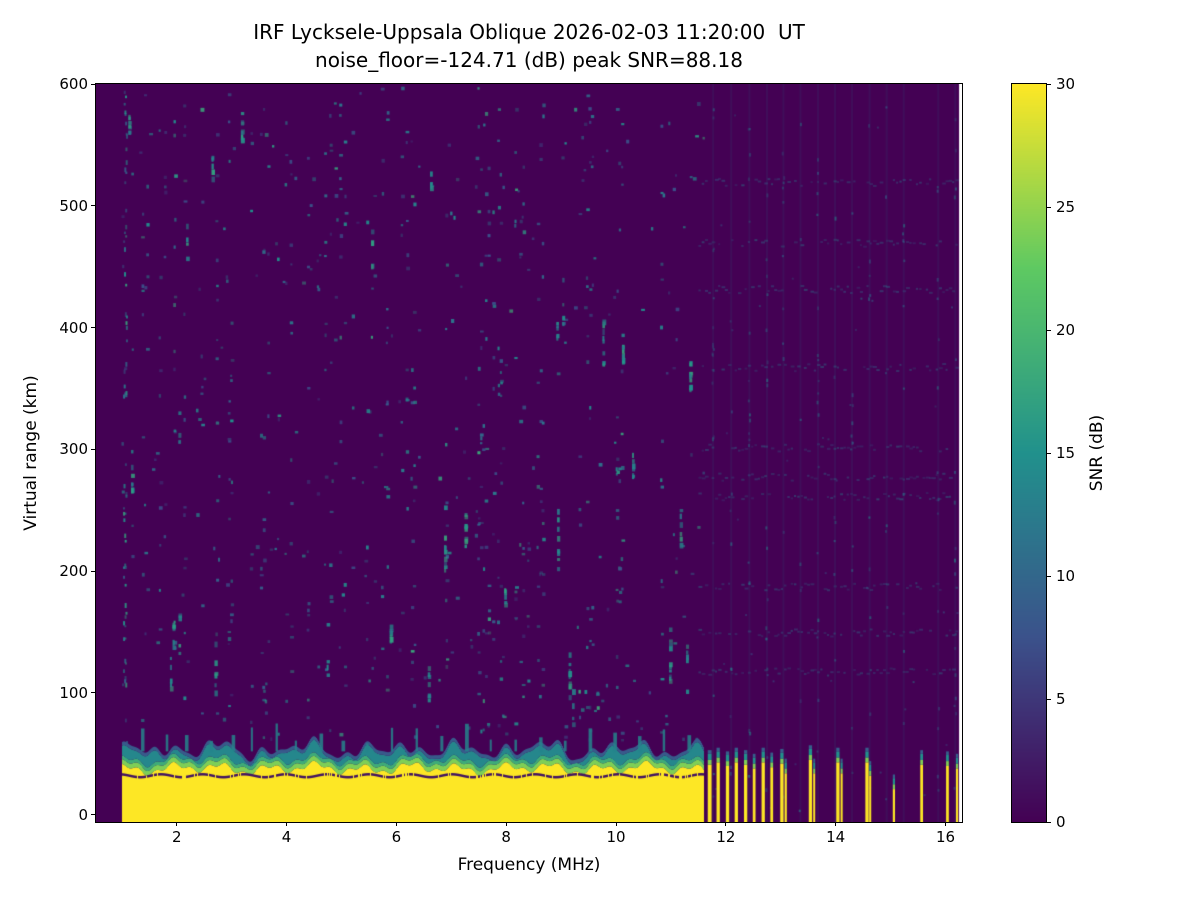  What do you see at coordinates (73, 84) in the screenshot?
I see `y-tick-label: 600` at bounding box center [73, 84].